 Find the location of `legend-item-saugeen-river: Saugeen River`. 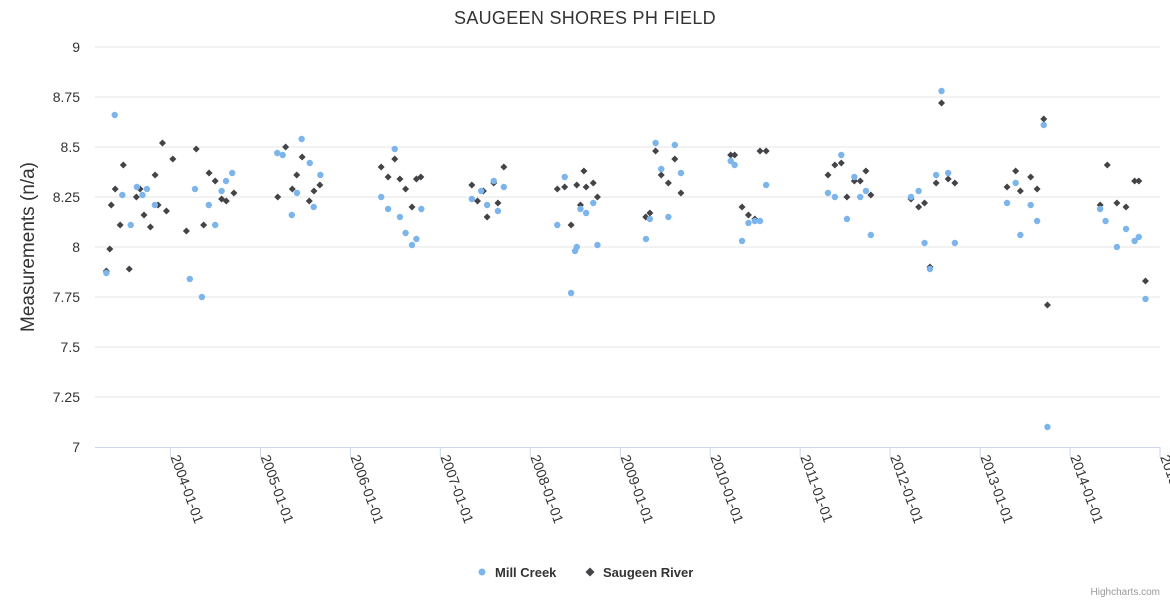

legend-item-saugeen-river: Saugeen River is located at coordinates (639, 572).